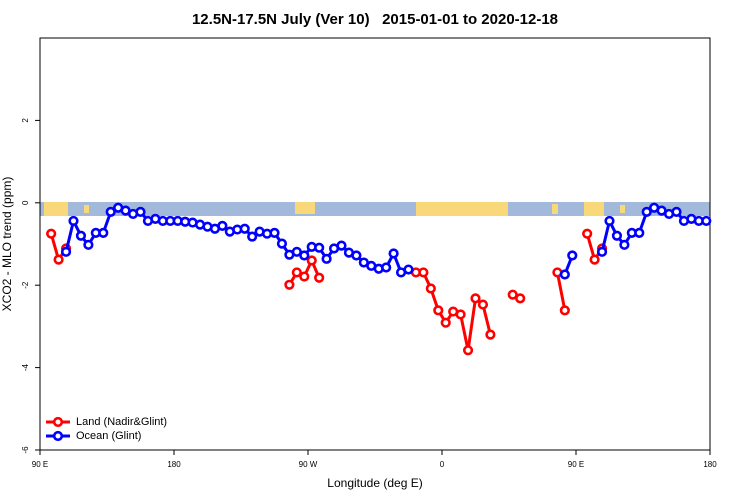 The image size is (750, 500). What do you see at coordinates (25, 367) in the screenshot?
I see `y-tick-label: -4` at bounding box center [25, 367].